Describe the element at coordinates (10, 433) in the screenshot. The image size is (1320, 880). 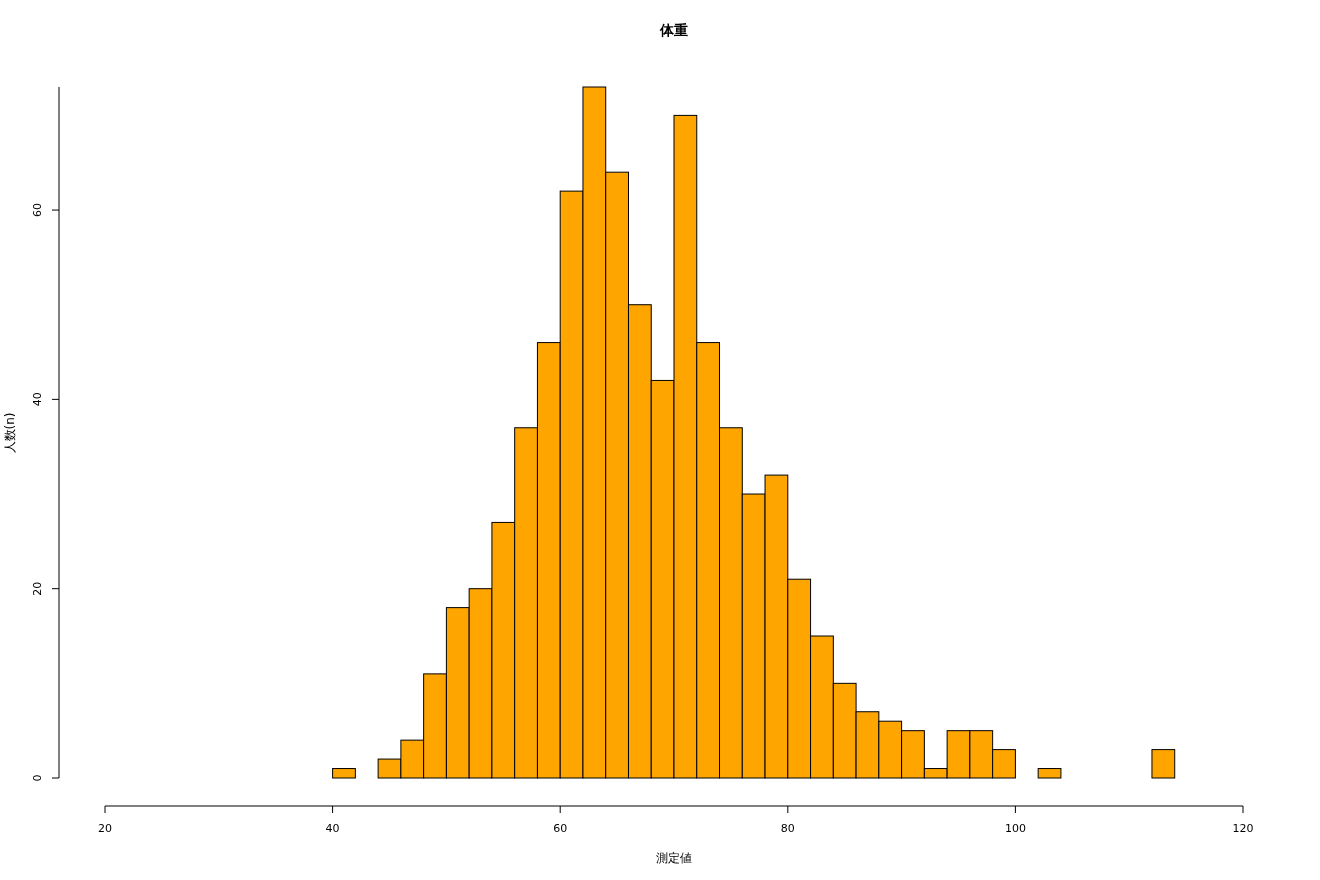
I see `y-axis-title: 人数(n)` at that location.